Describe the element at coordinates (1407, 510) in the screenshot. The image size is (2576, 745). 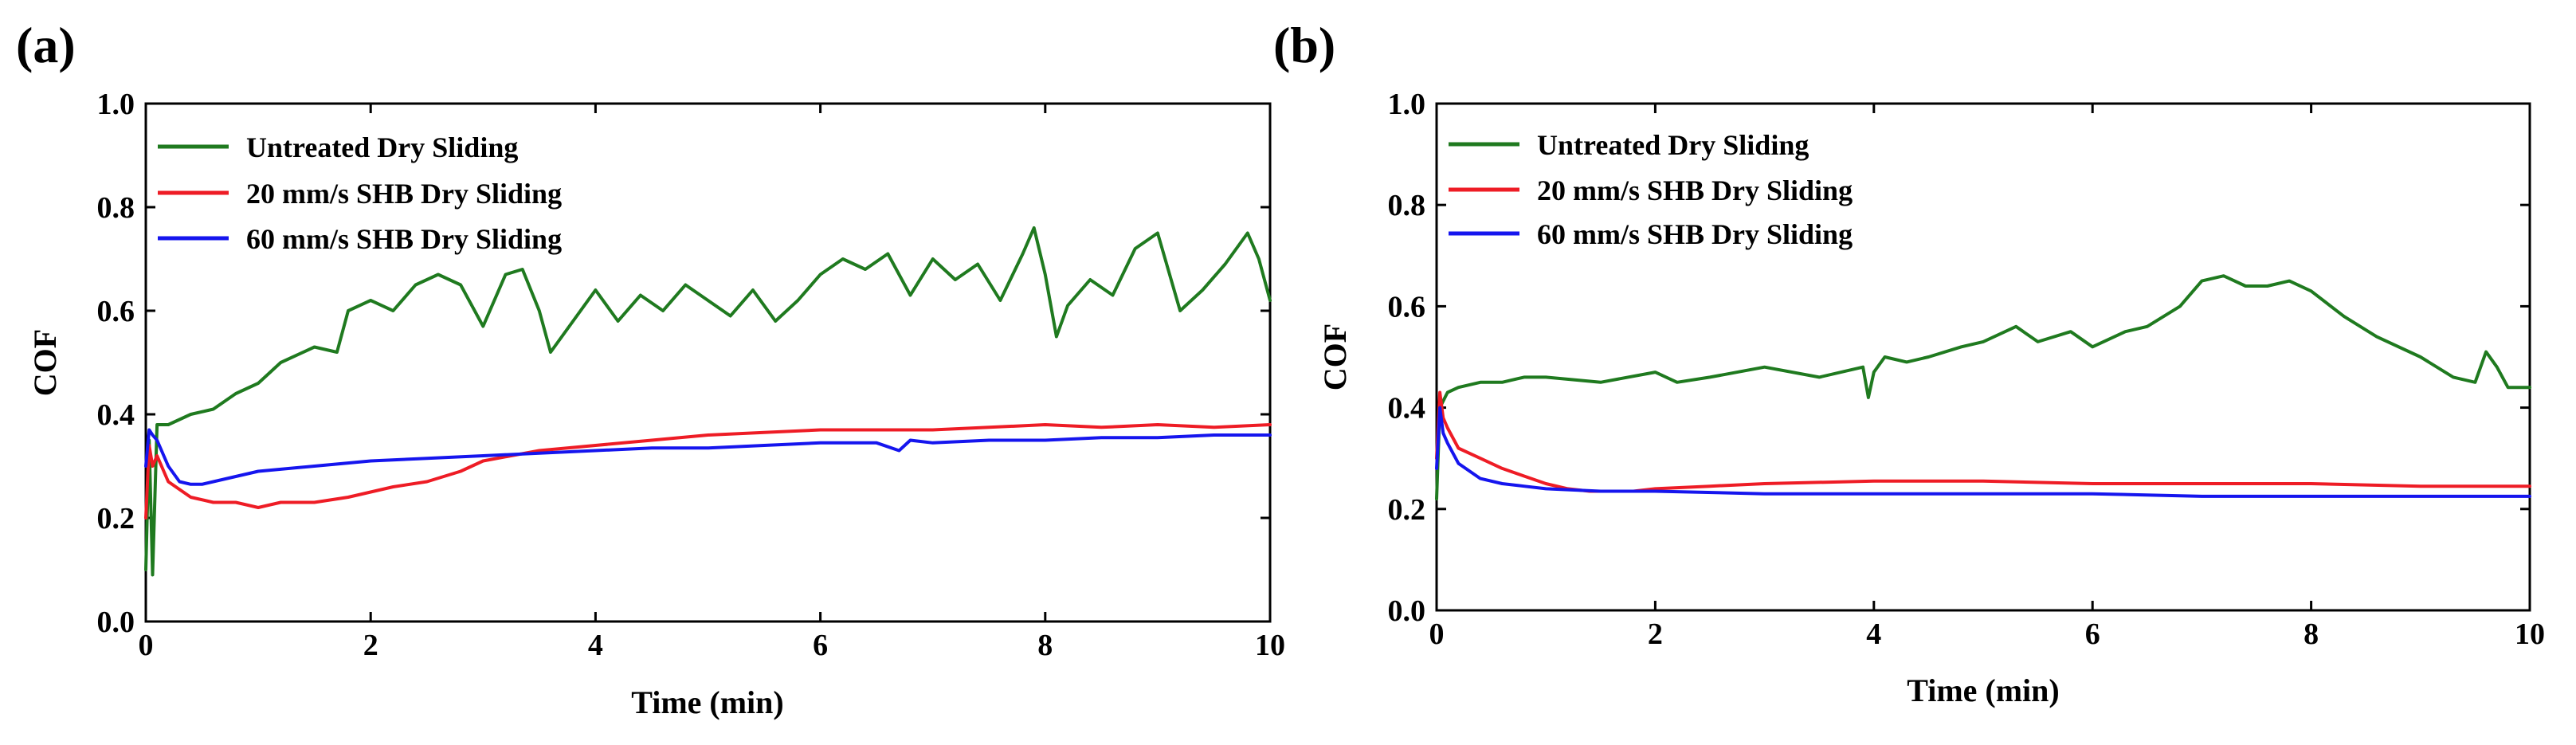
I see `y-tick-label-b: 0.2` at that location.